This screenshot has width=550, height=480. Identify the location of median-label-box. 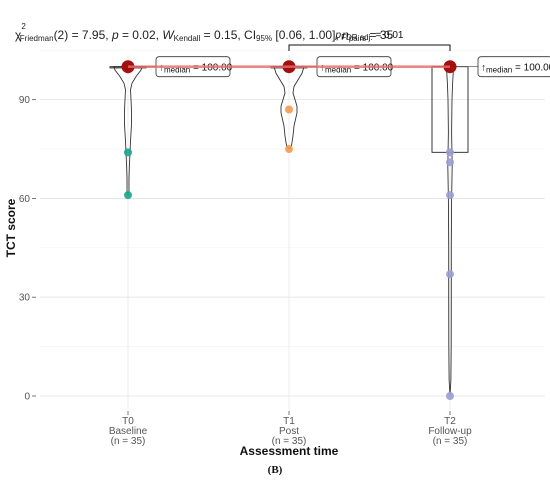
(513, 67).